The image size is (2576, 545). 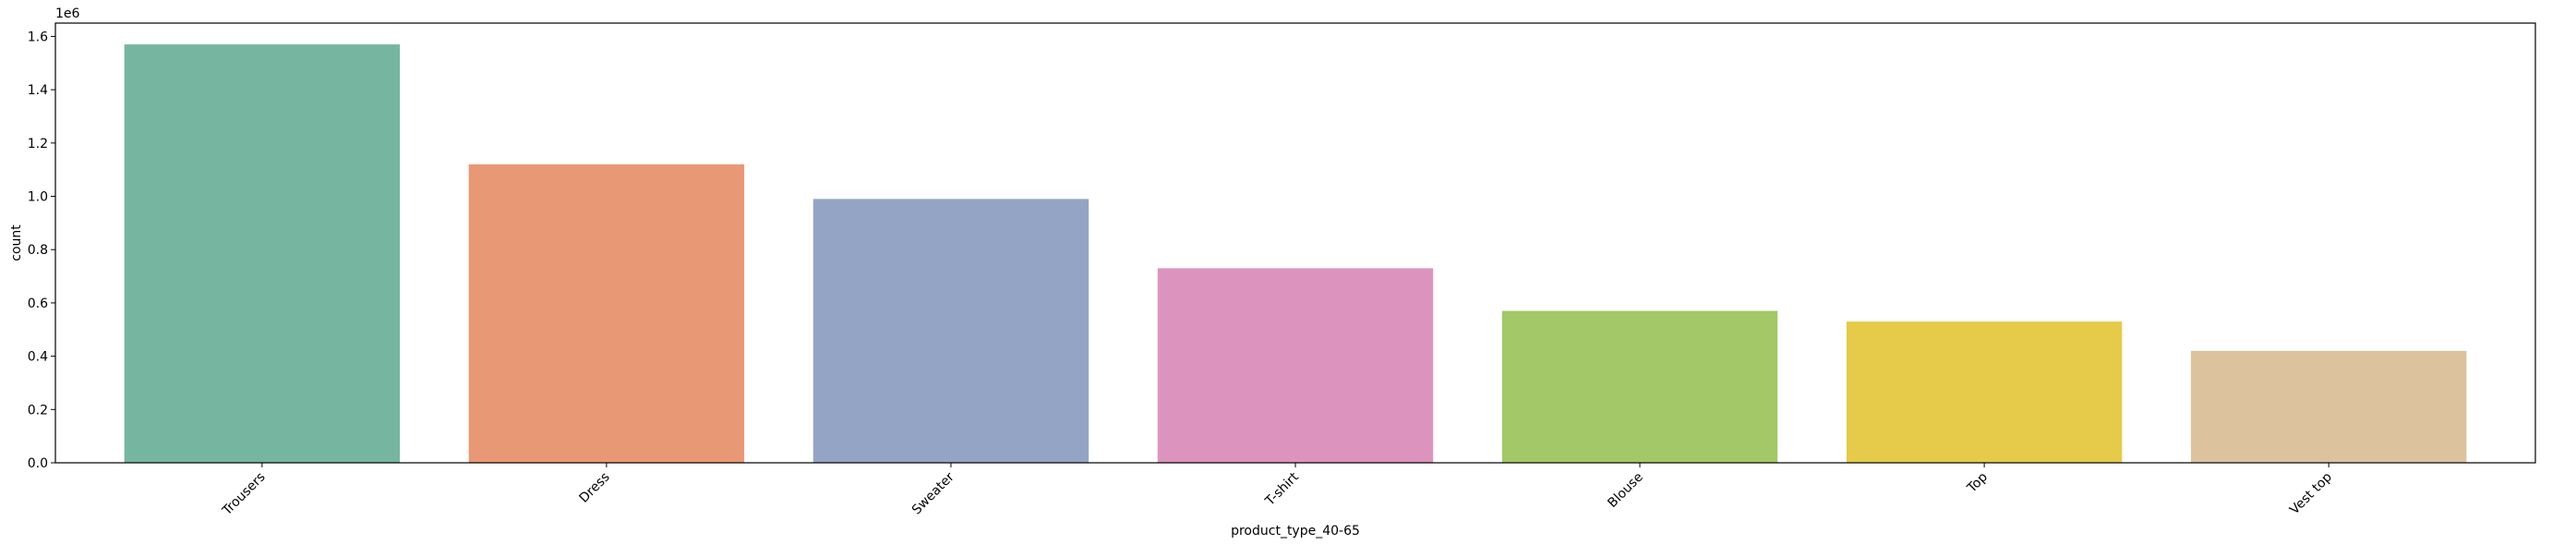 What do you see at coordinates (38, 250) in the screenshot?
I see `y-tick-label: 0.8` at bounding box center [38, 250].